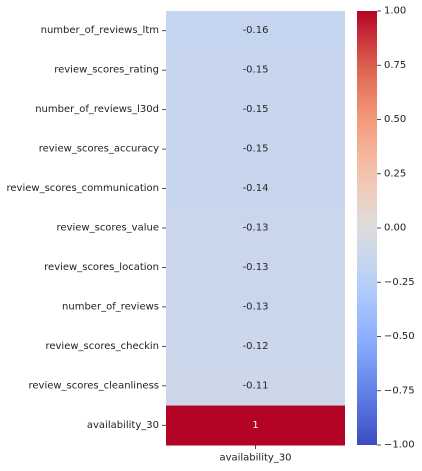  I want to click on y-tick-label: availability_30, so click(123, 425).